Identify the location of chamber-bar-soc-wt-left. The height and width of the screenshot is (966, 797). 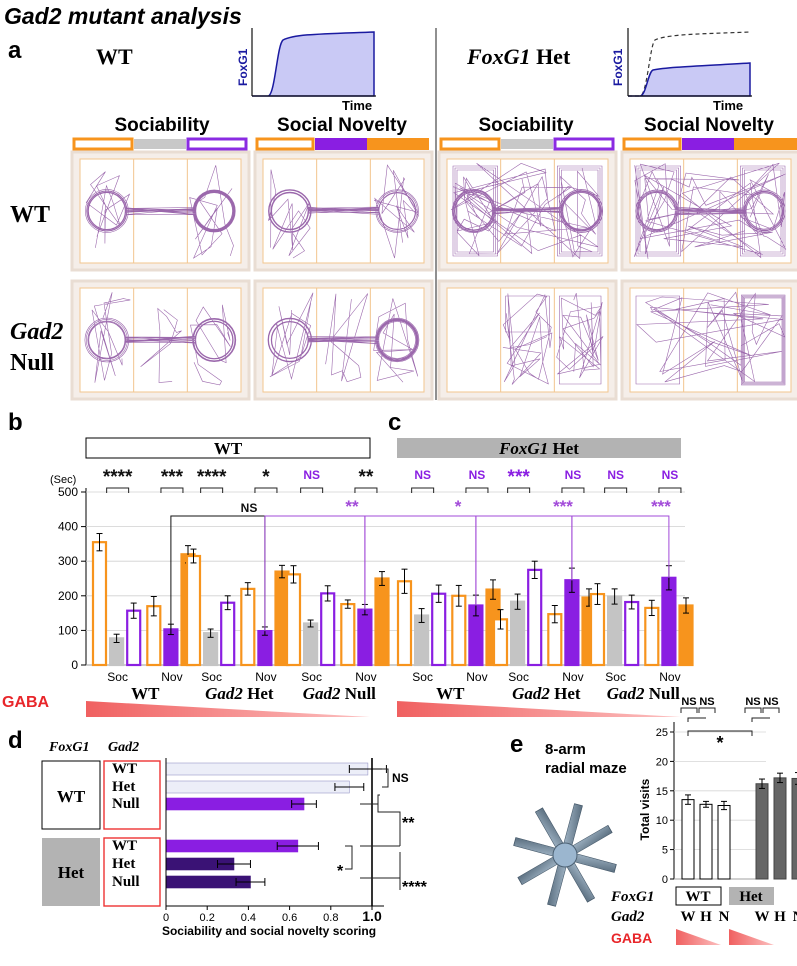
(103, 144).